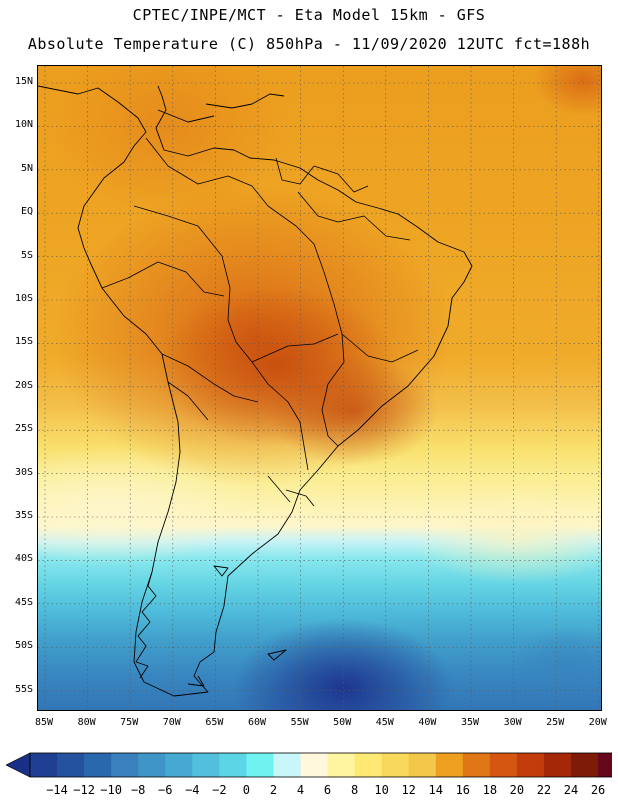 The image size is (618, 800). What do you see at coordinates (214, 722) in the screenshot?
I see `lon-label: 65W` at bounding box center [214, 722].